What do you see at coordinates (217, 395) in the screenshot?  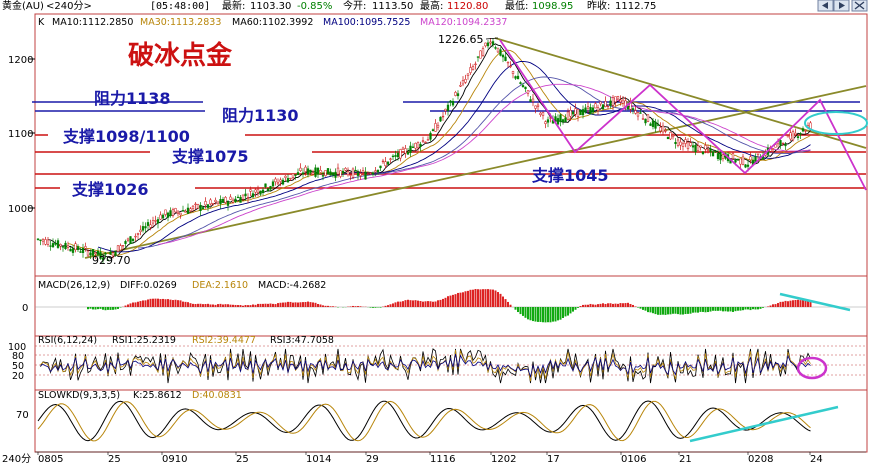 I see `kd-legend-d: D:40.0831` at bounding box center [217, 395].